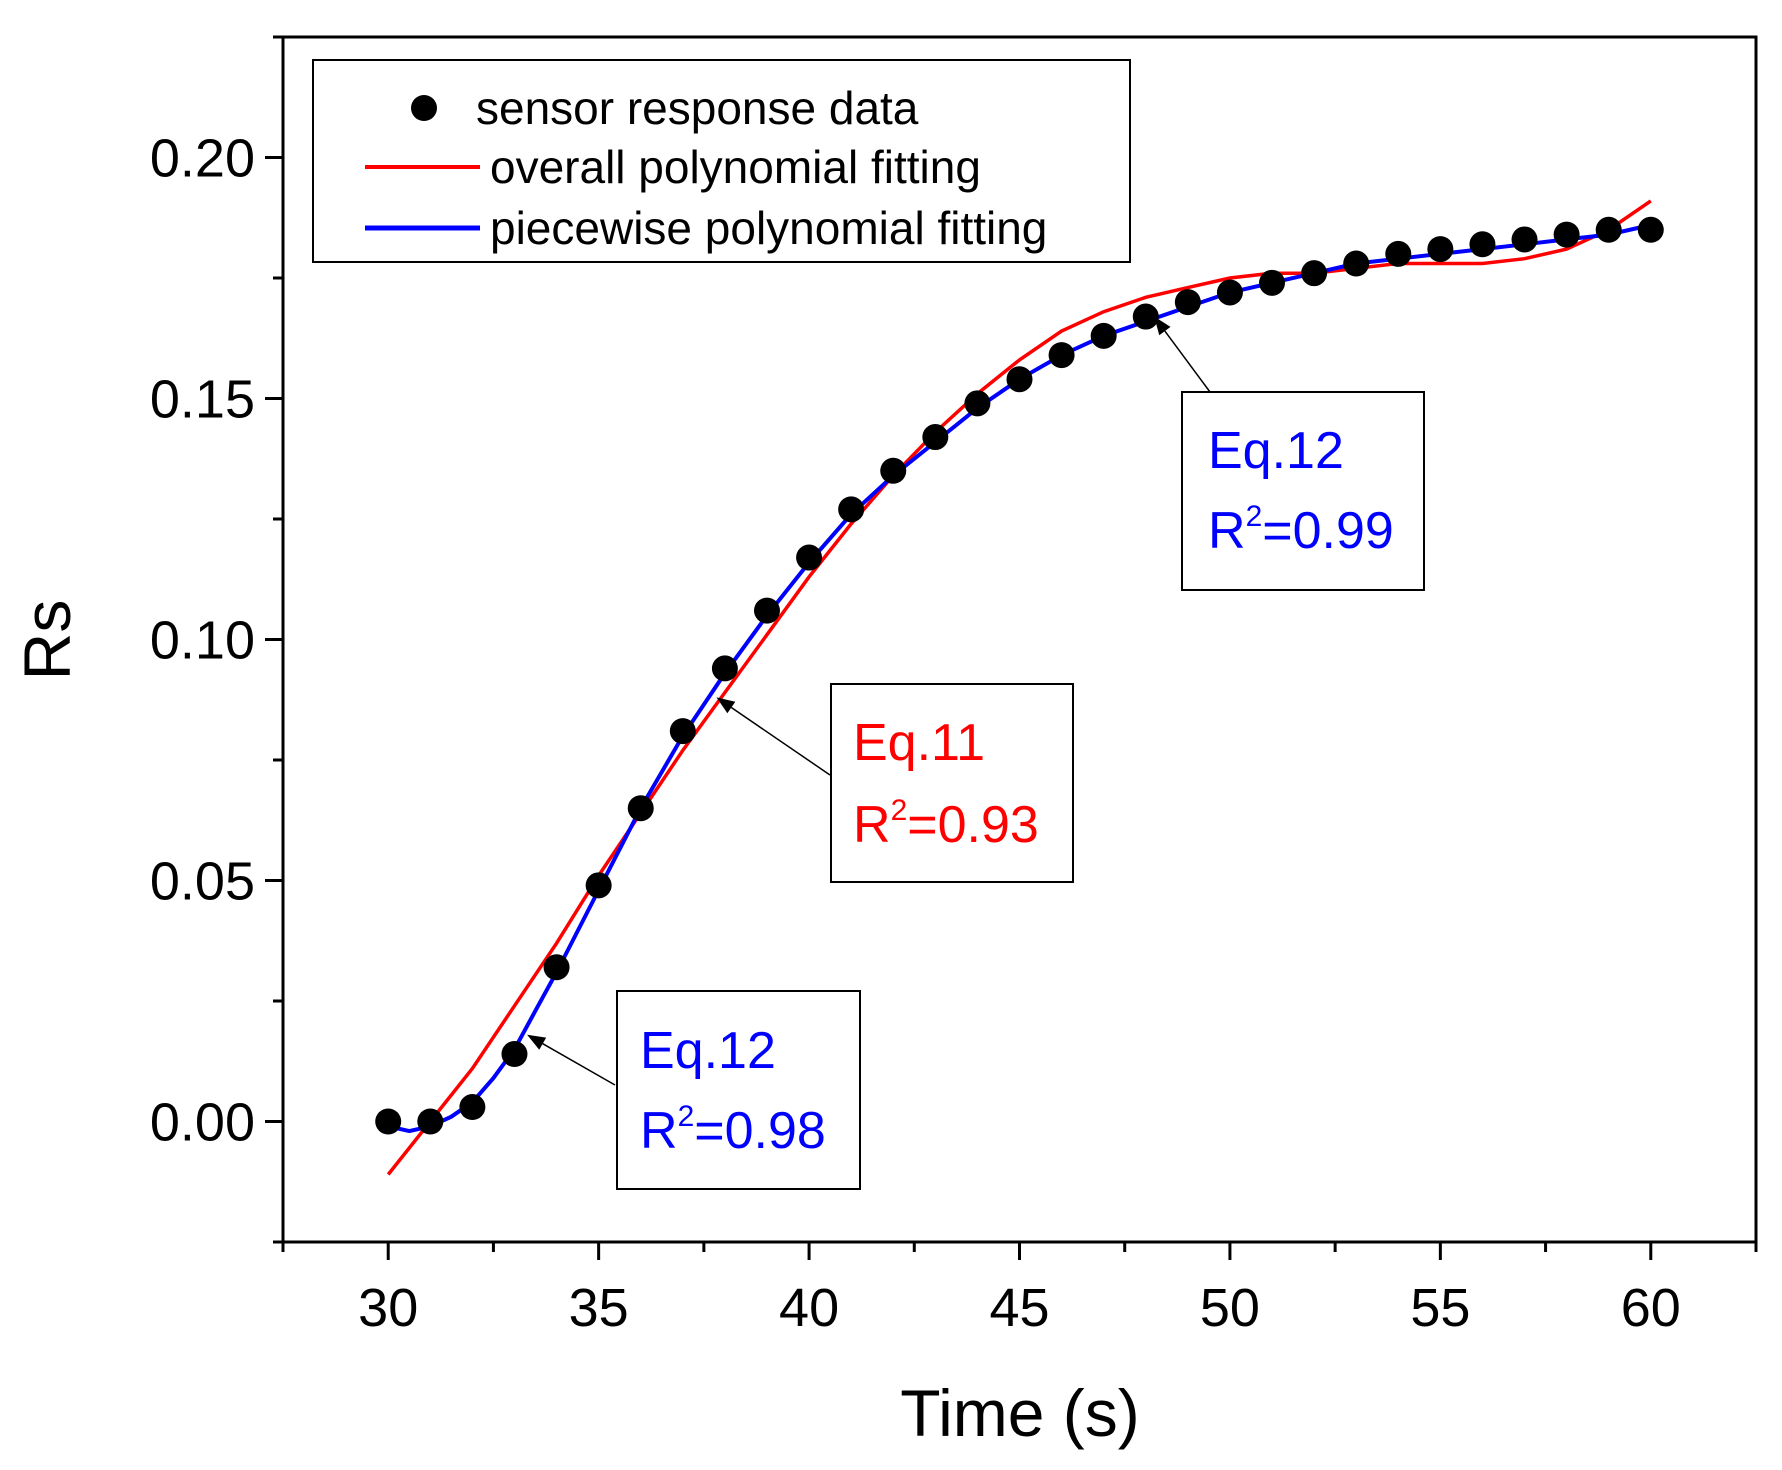  I want to click on legend-label-piecewise: piecewise polynomial fitting, so click(768, 228).